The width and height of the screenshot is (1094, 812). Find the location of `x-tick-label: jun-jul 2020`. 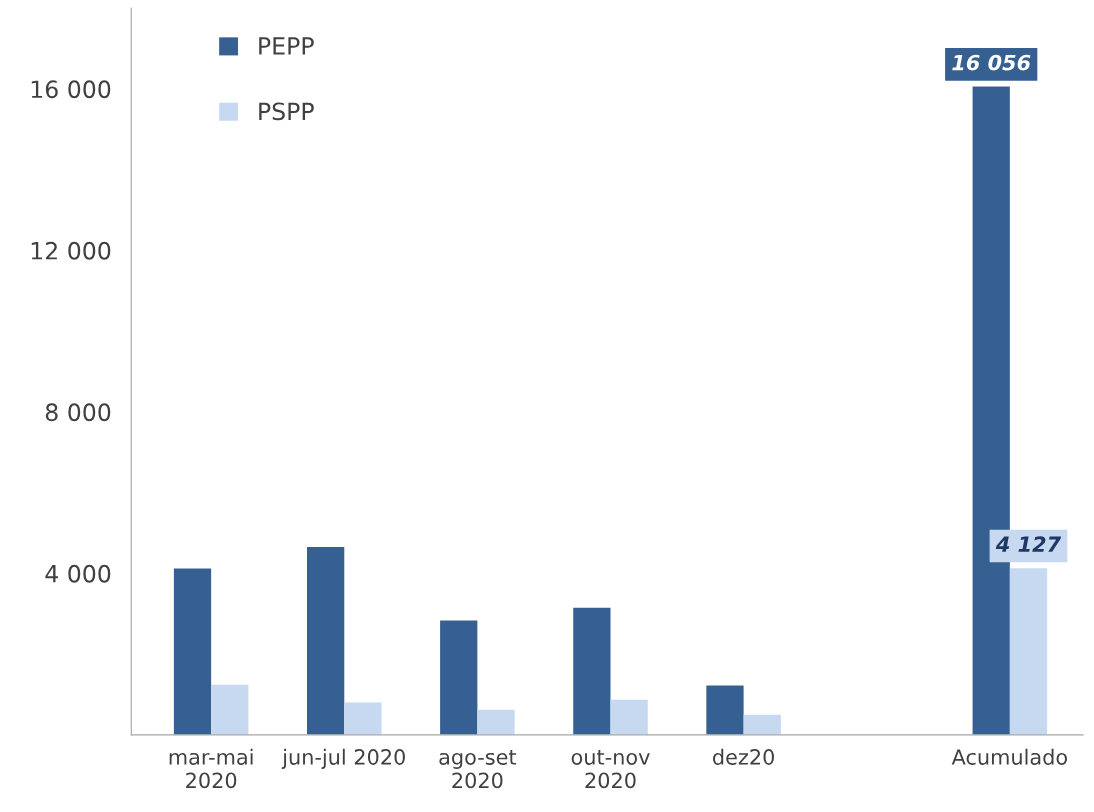

x-tick-label: jun-jul 2020 is located at coordinates (343, 758).